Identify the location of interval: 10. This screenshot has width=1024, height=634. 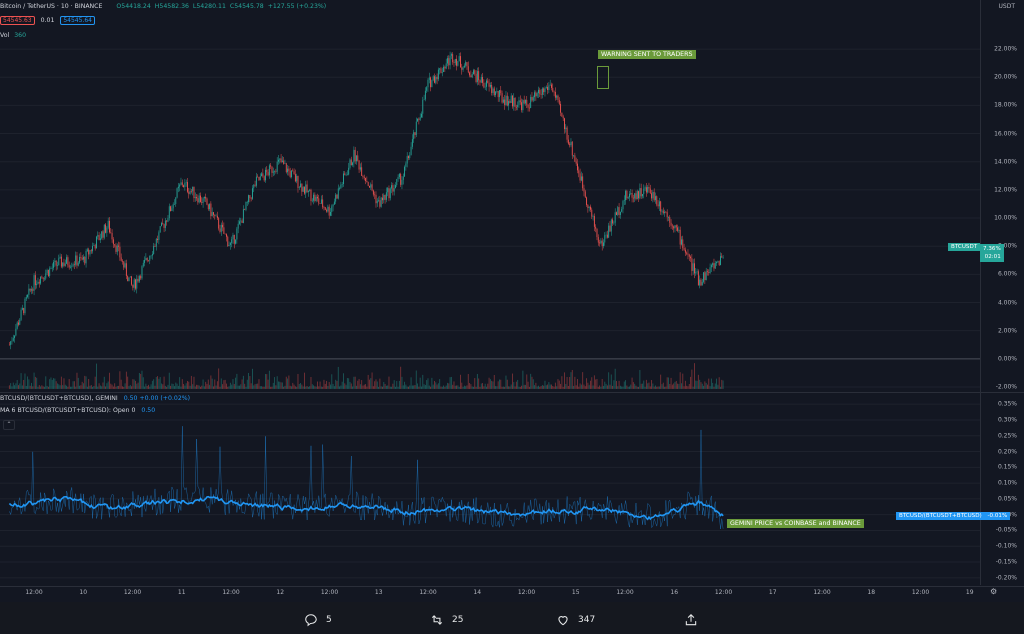
(64, 6).